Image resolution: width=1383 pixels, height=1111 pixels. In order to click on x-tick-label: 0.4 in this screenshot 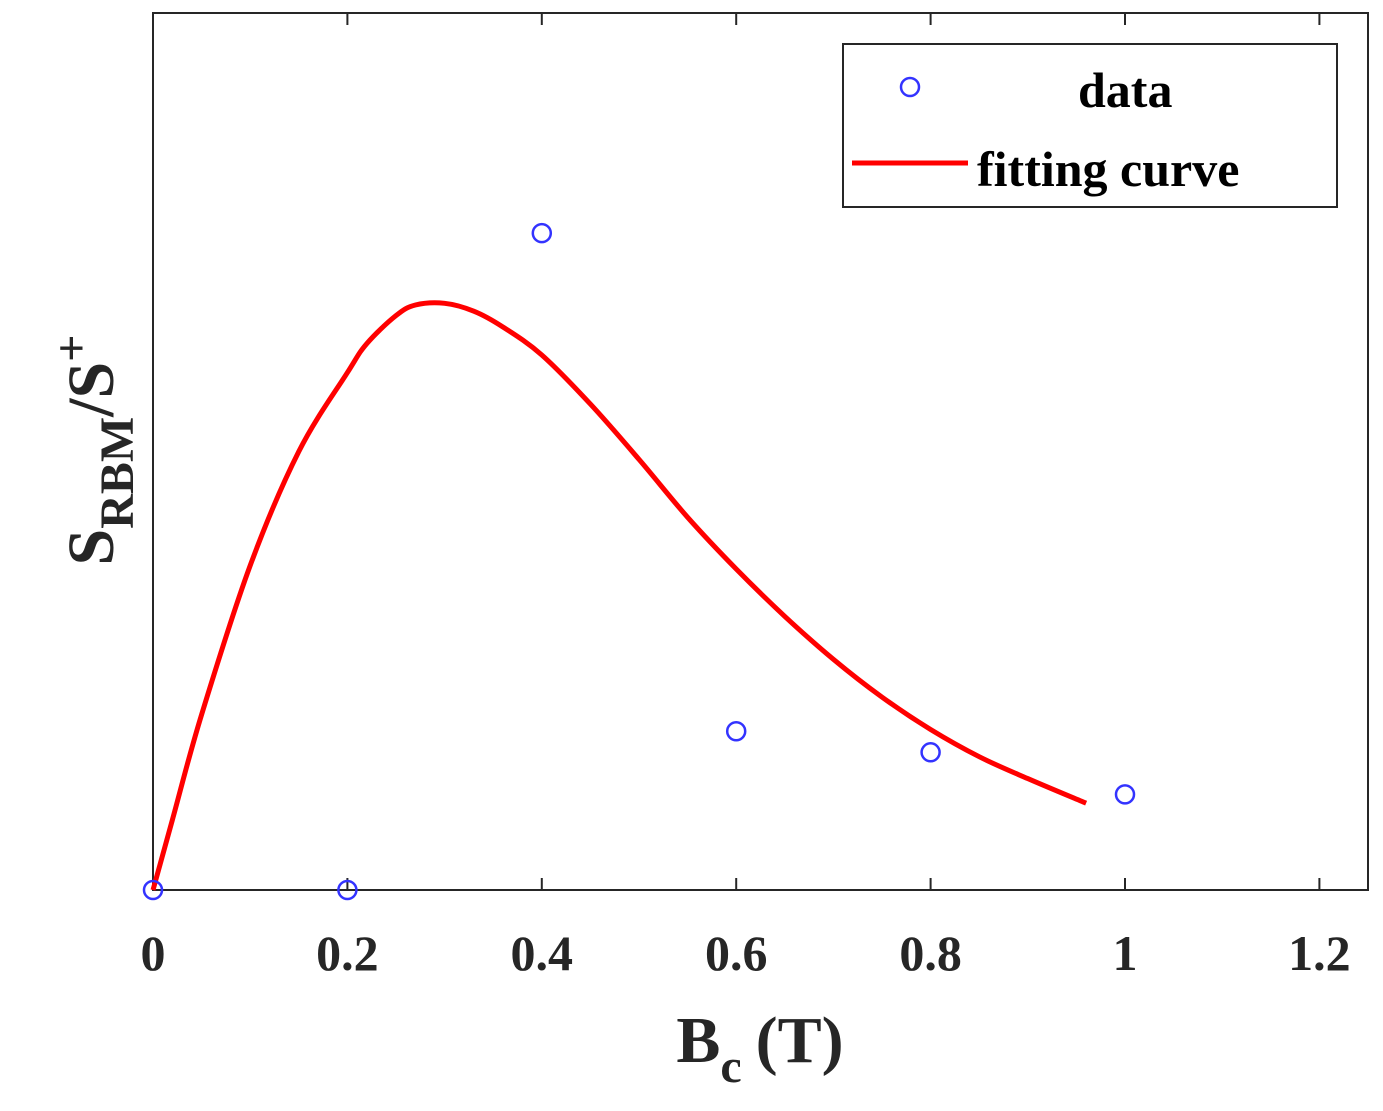, I will do `click(542, 953)`.